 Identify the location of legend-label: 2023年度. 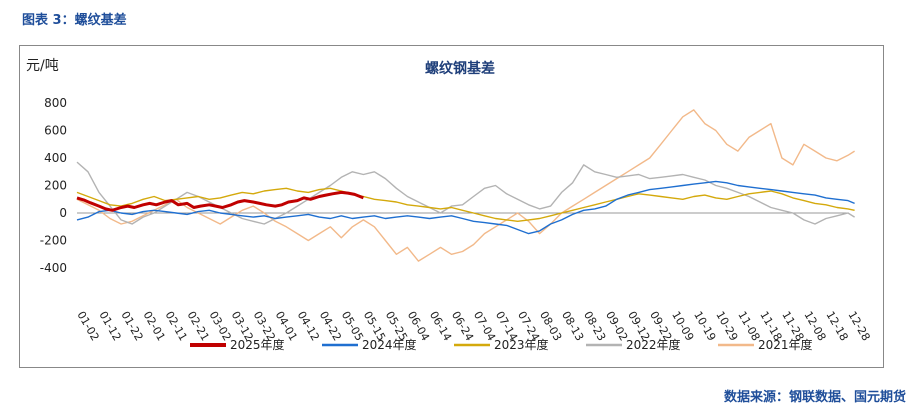
(521, 344).